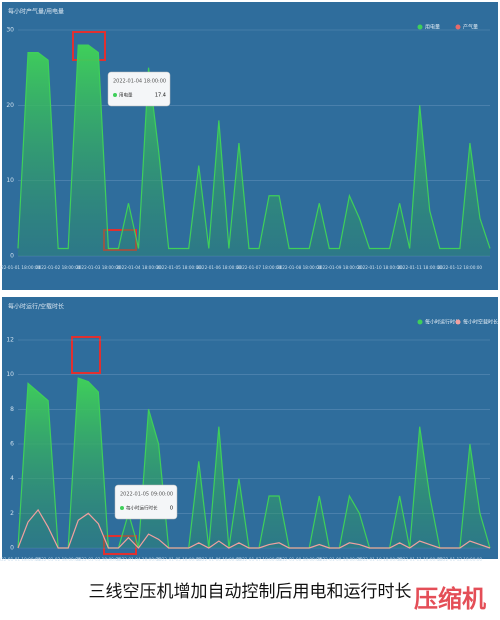  Describe the element at coordinates (10, 105) in the screenshot. I see `y-tick-label: 20` at that location.